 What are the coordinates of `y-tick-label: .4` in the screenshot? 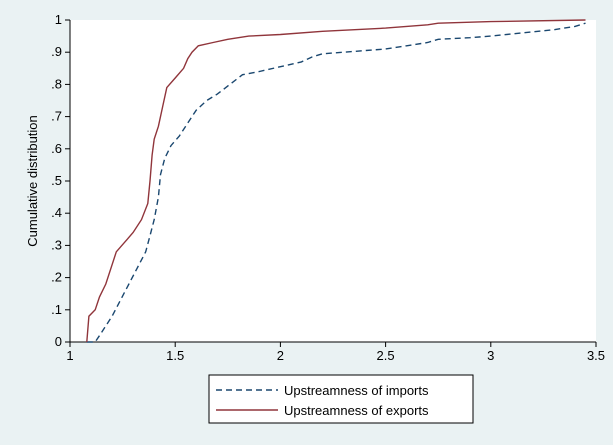 It's located at (56, 212).